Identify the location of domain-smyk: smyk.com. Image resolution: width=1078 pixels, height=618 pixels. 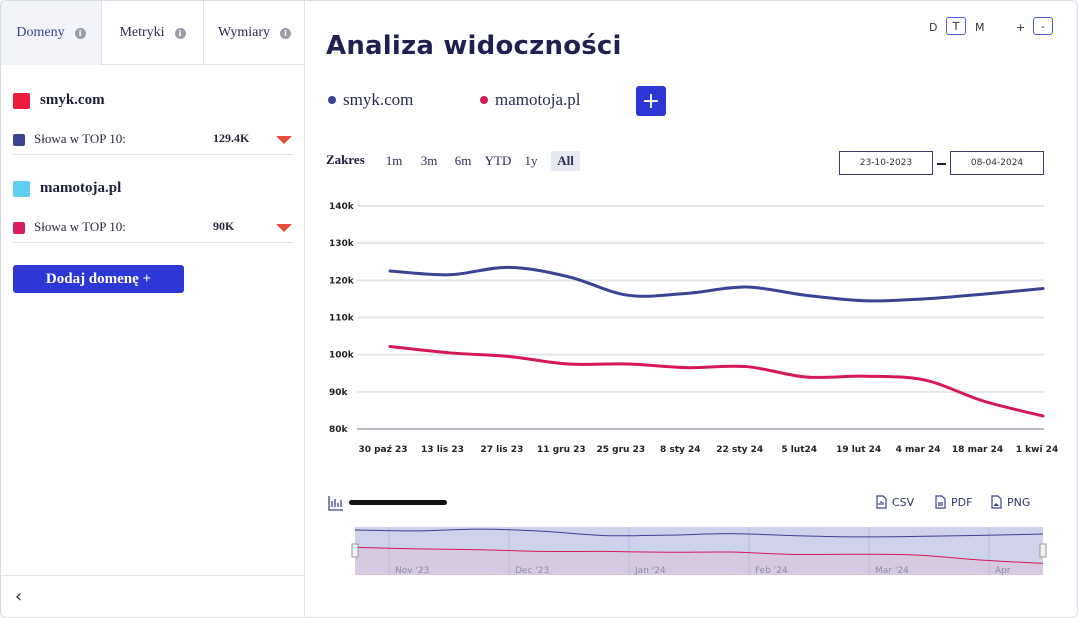
(59, 100).